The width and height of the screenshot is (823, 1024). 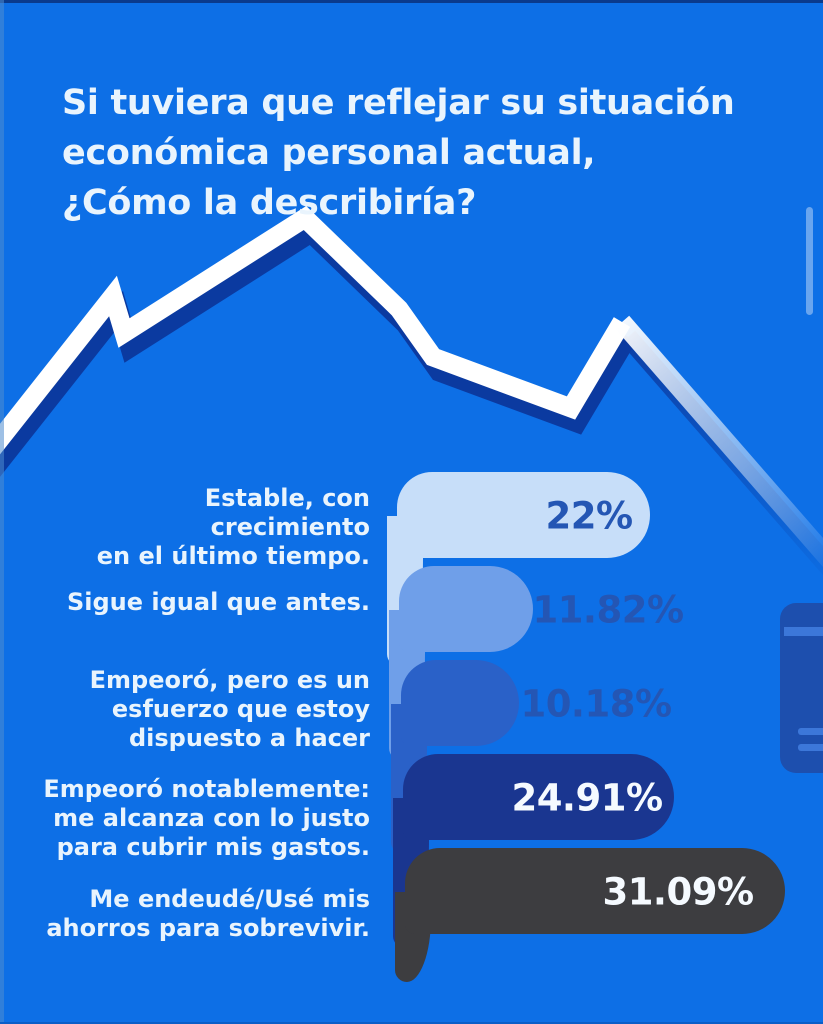 I want to click on trend-line-fade-tail, so click(x=718, y=441).